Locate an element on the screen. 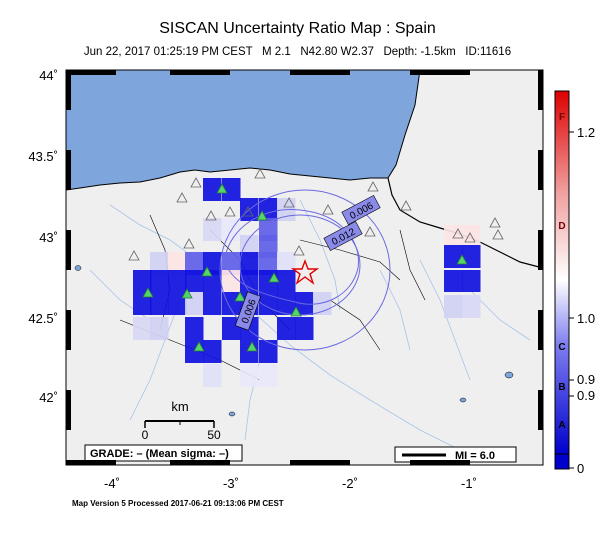 This screenshot has height=541, width=595. lon-tick-label: -3˚ is located at coordinates (231, 483).